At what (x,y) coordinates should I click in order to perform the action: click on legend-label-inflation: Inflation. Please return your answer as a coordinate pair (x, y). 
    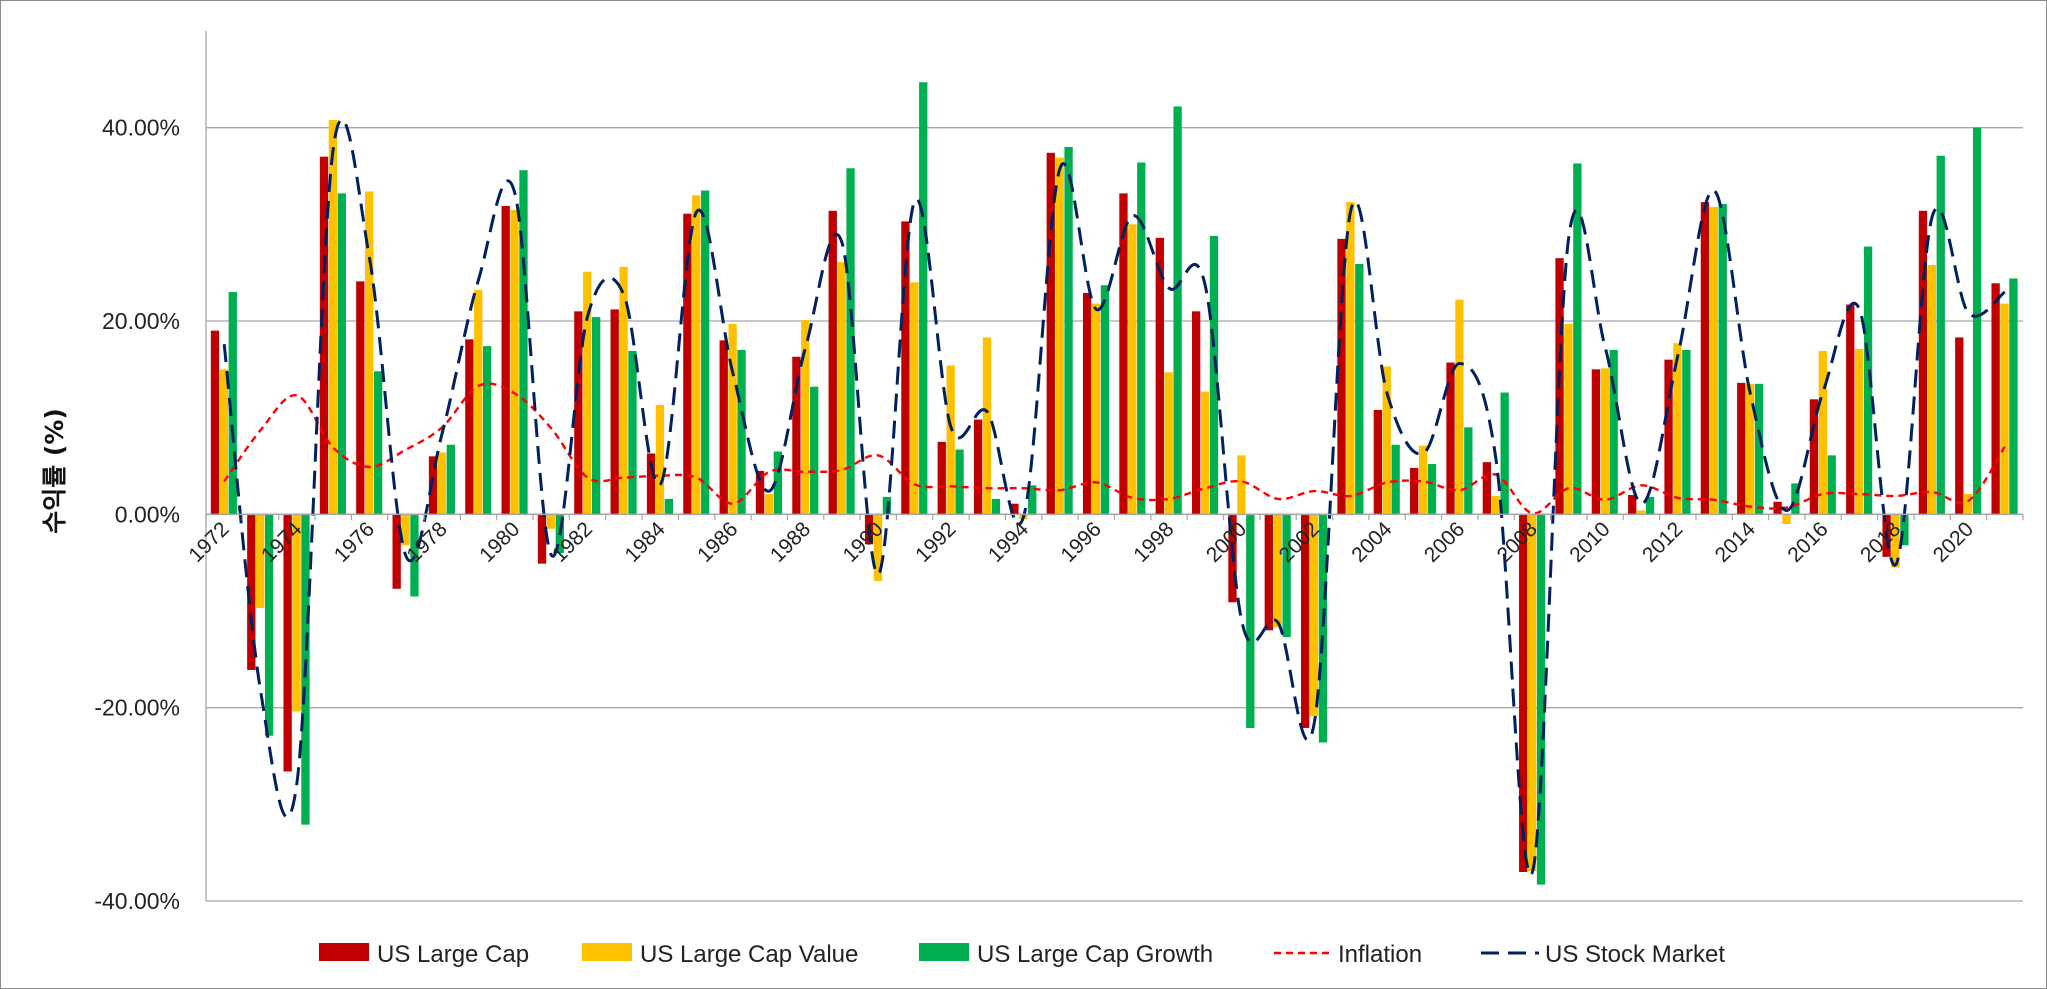
    Looking at the image, I should click on (1380, 954).